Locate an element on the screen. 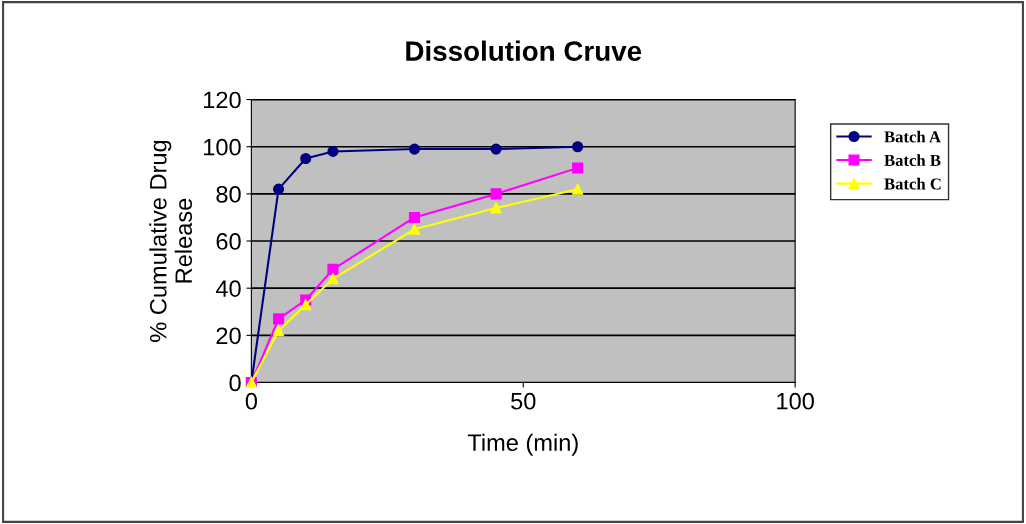 Image resolution: width=1026 pixels, height=524 pixels. y-tick-label: 100 is located at coordinates (222, 147).